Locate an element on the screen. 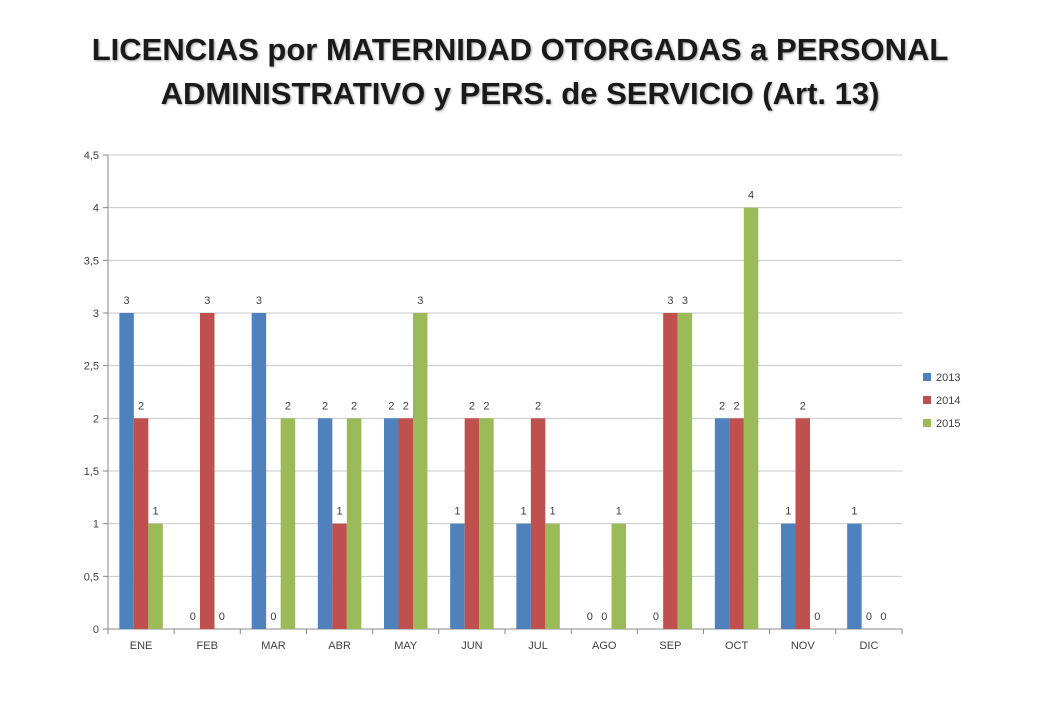 This screenshot has width=1040, height=720. x-tick-label: NOV is located at coordinates (803, 646).